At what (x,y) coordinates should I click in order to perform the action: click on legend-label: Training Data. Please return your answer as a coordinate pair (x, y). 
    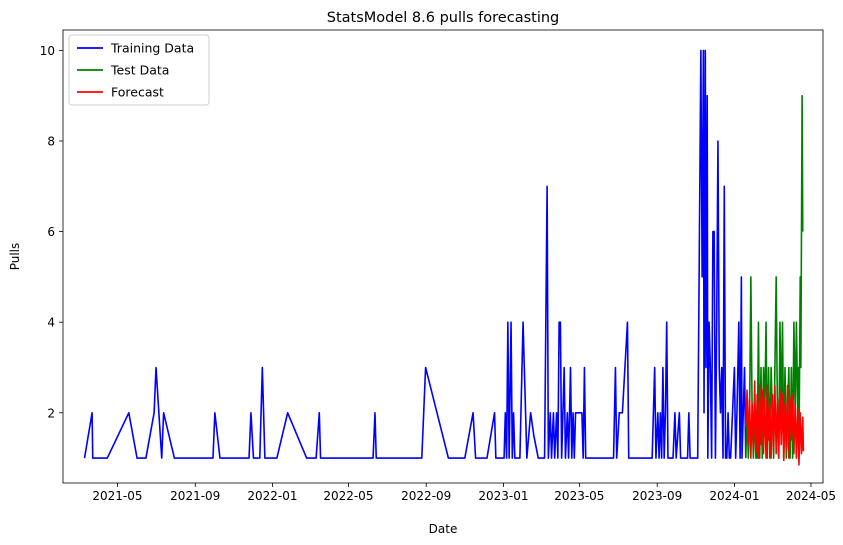
    Looking at the image, I should click on (152, 48).